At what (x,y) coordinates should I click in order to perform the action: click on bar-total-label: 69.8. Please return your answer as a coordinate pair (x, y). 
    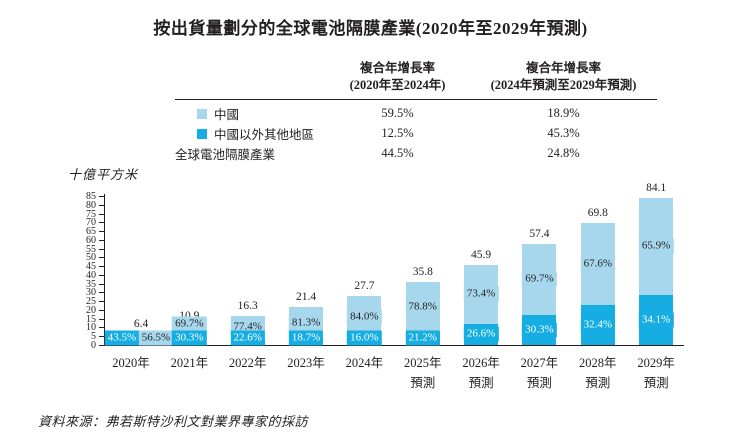
    Looking at the image, I should click on (597, 212).